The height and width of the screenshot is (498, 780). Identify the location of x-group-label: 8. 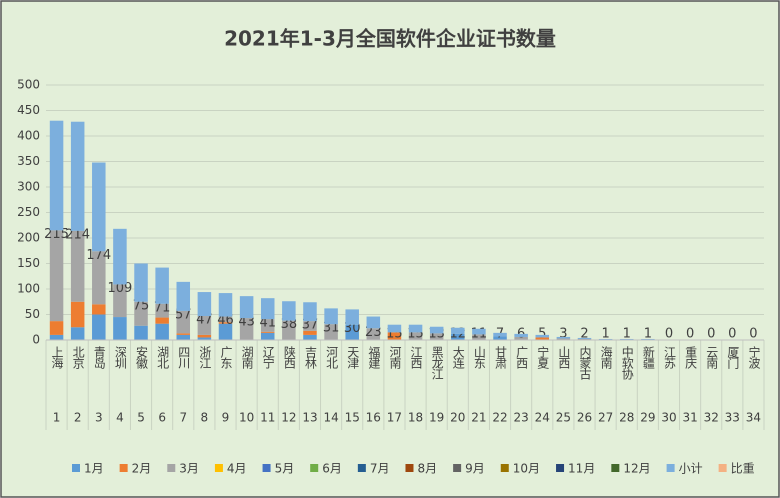
(205, 418).